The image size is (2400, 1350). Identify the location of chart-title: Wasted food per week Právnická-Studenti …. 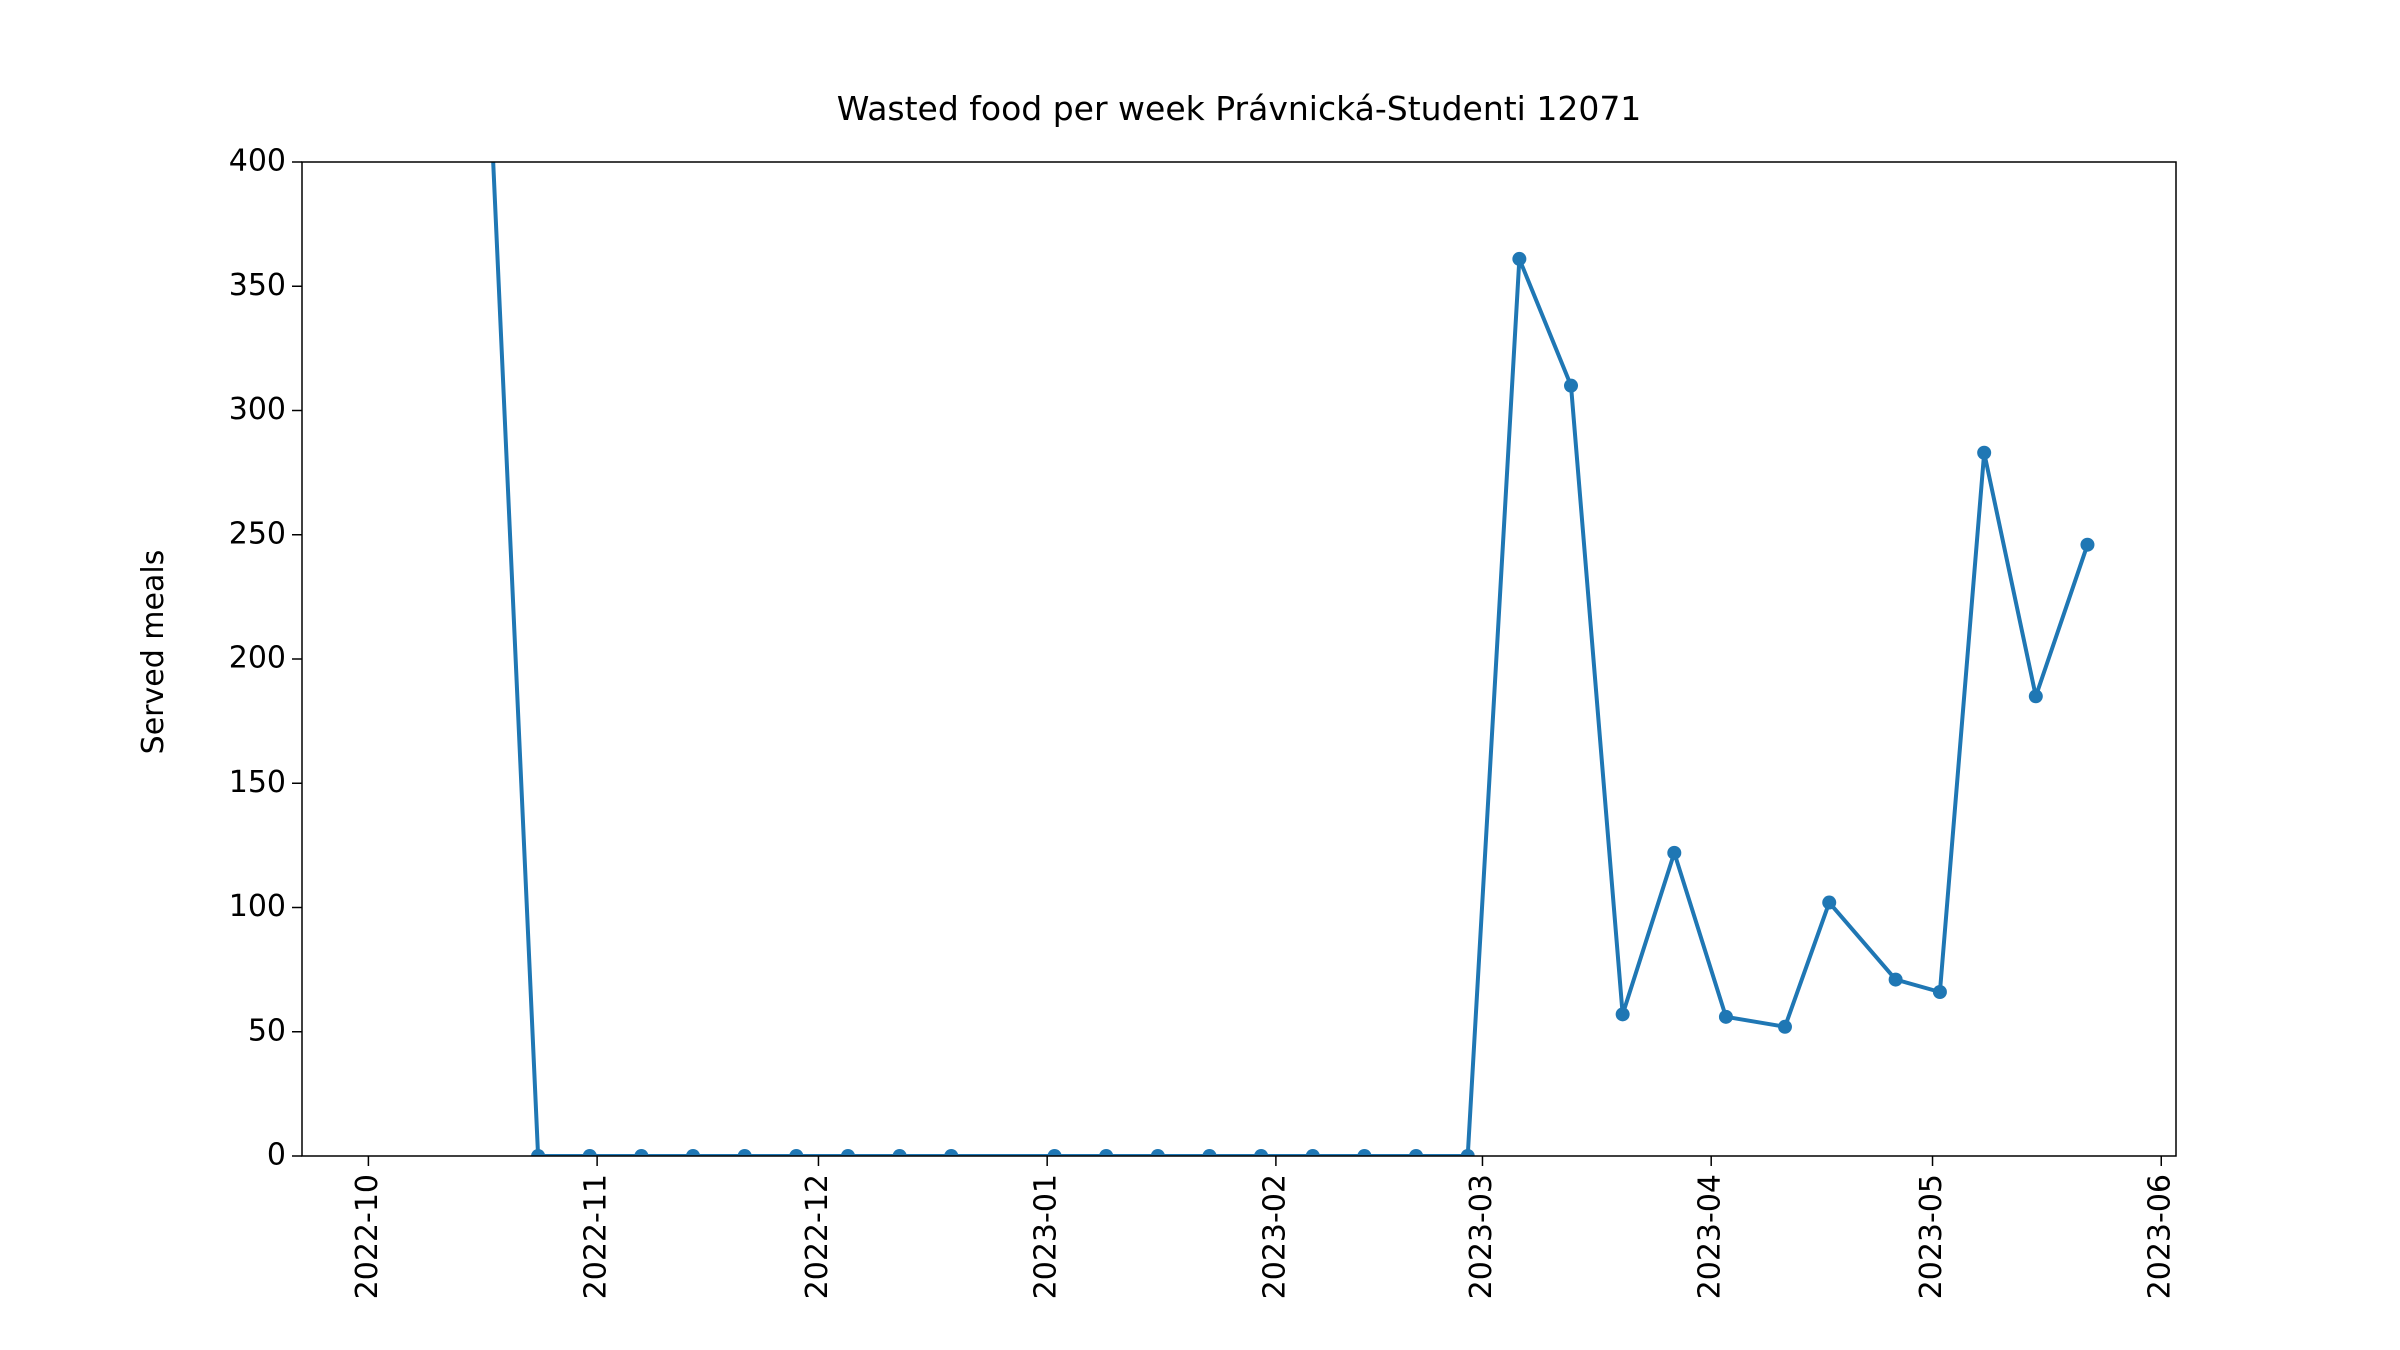
(1239, 108).